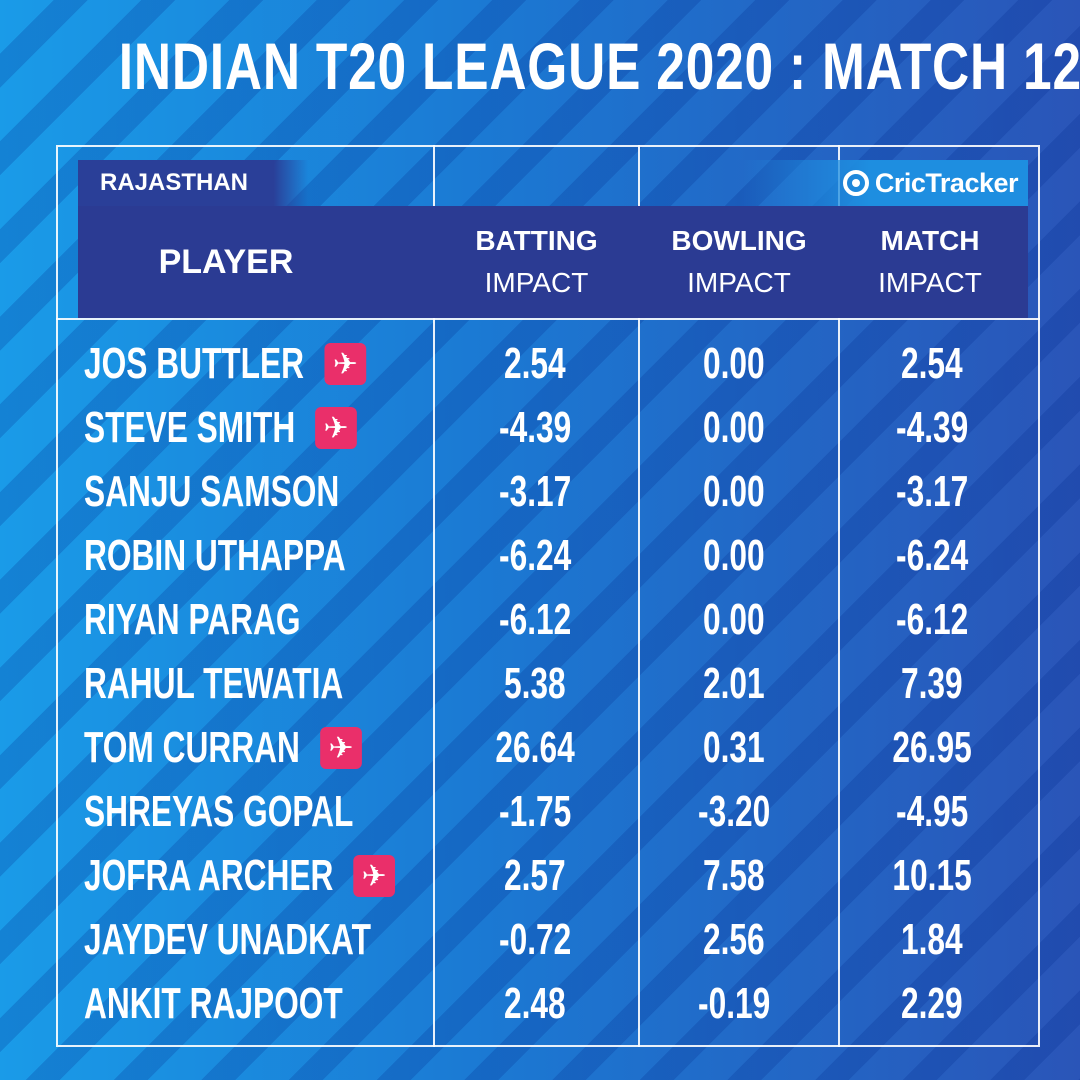 The height and width of the screenshot is (1080, 1080). What do you see at coordinates (535, 748) in the screenshot?
I see `batting-impact-value: 26.64` at bounding box center [535, 748].